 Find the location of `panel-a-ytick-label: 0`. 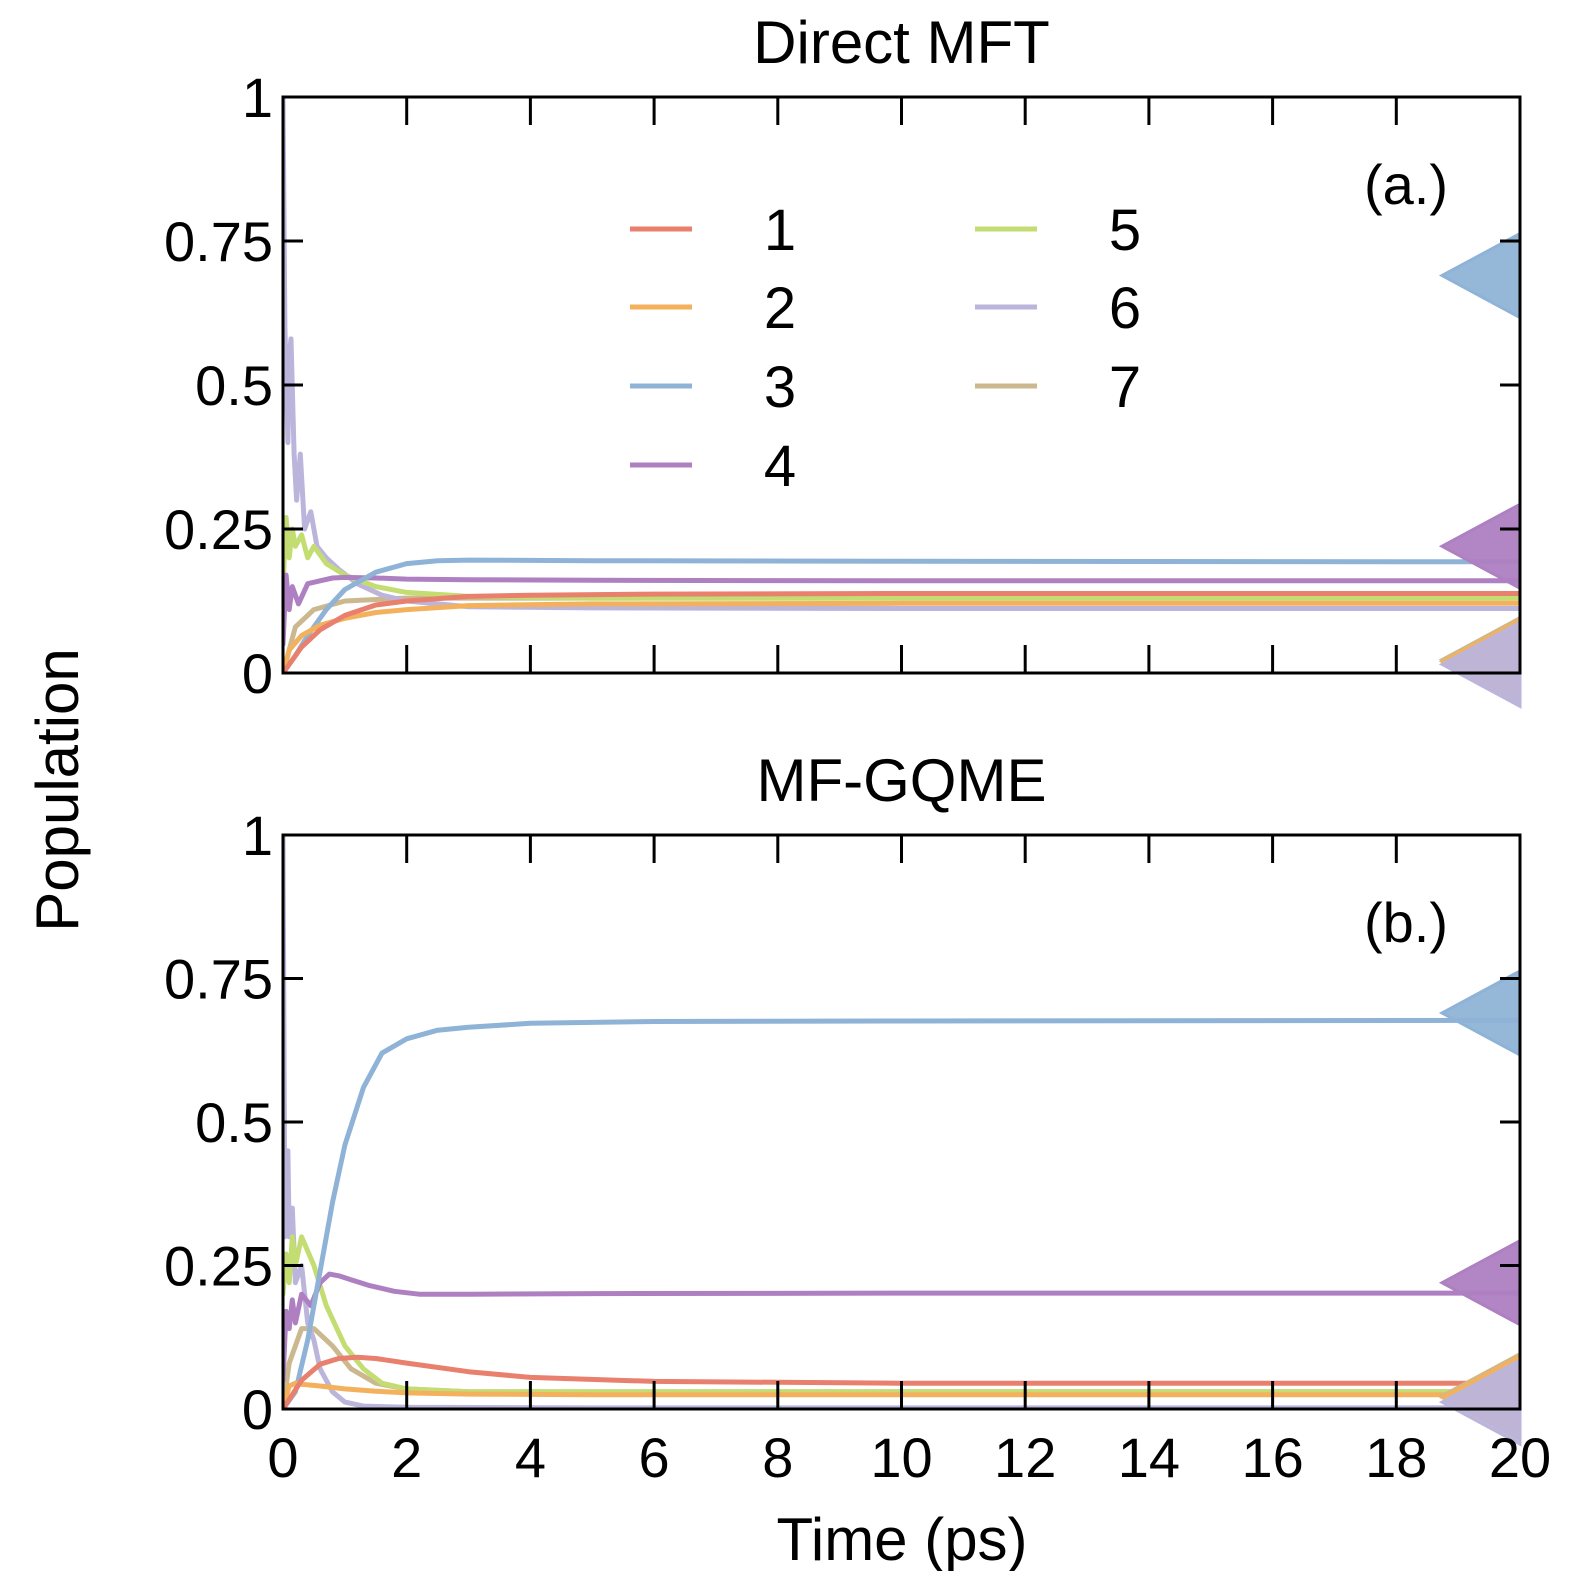

panel-a-ytick-label: 0 is located at coordinates (257, 673).